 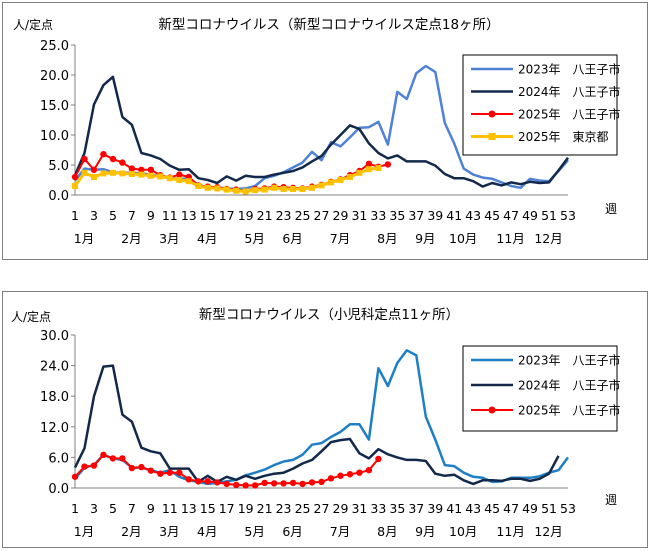 I want to click on month-label: 1月, so click(x=84, y=531).